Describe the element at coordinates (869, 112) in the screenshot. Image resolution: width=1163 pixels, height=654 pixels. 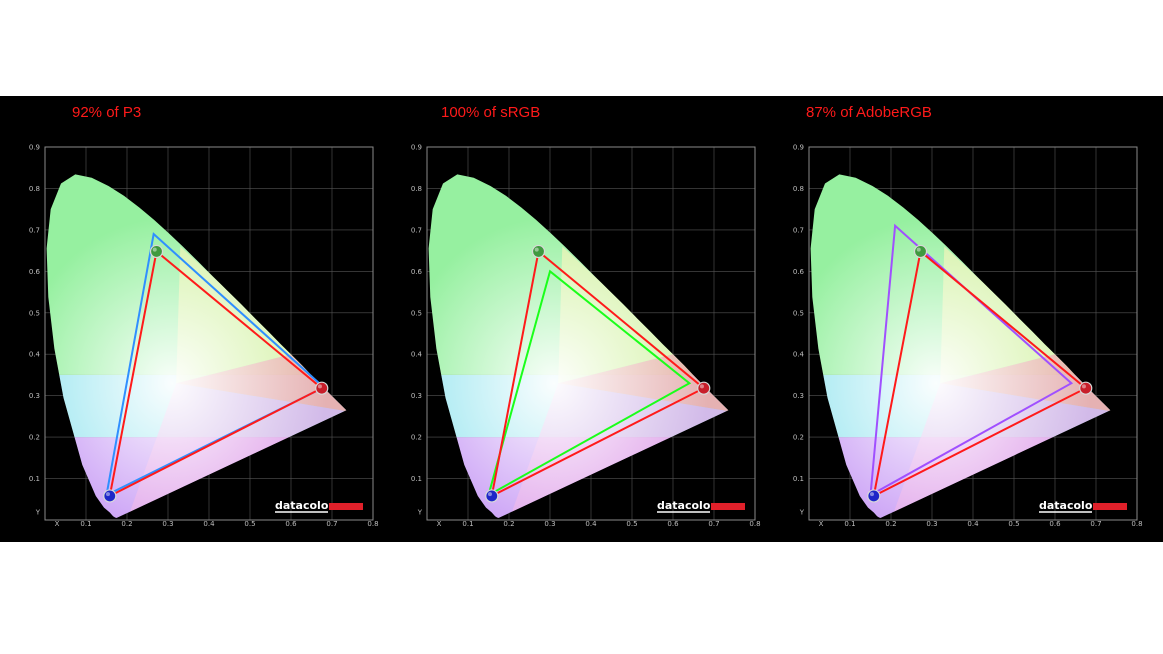
I see `chart-title-adobergb: 87% of AdobeRGB` at that location.